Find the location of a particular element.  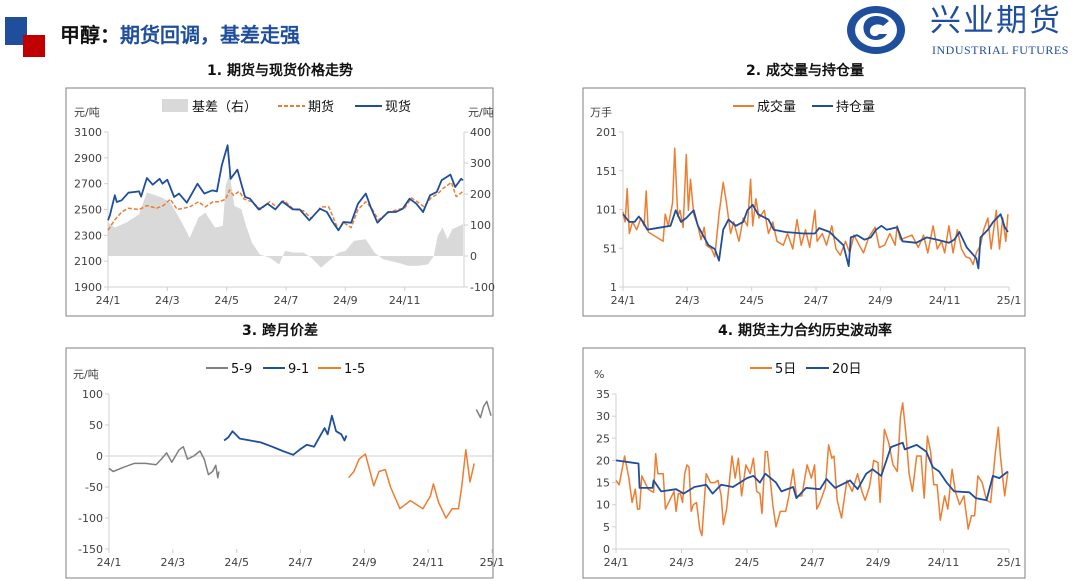

legend-label: 9-1 is located at coordinates (298, 369).